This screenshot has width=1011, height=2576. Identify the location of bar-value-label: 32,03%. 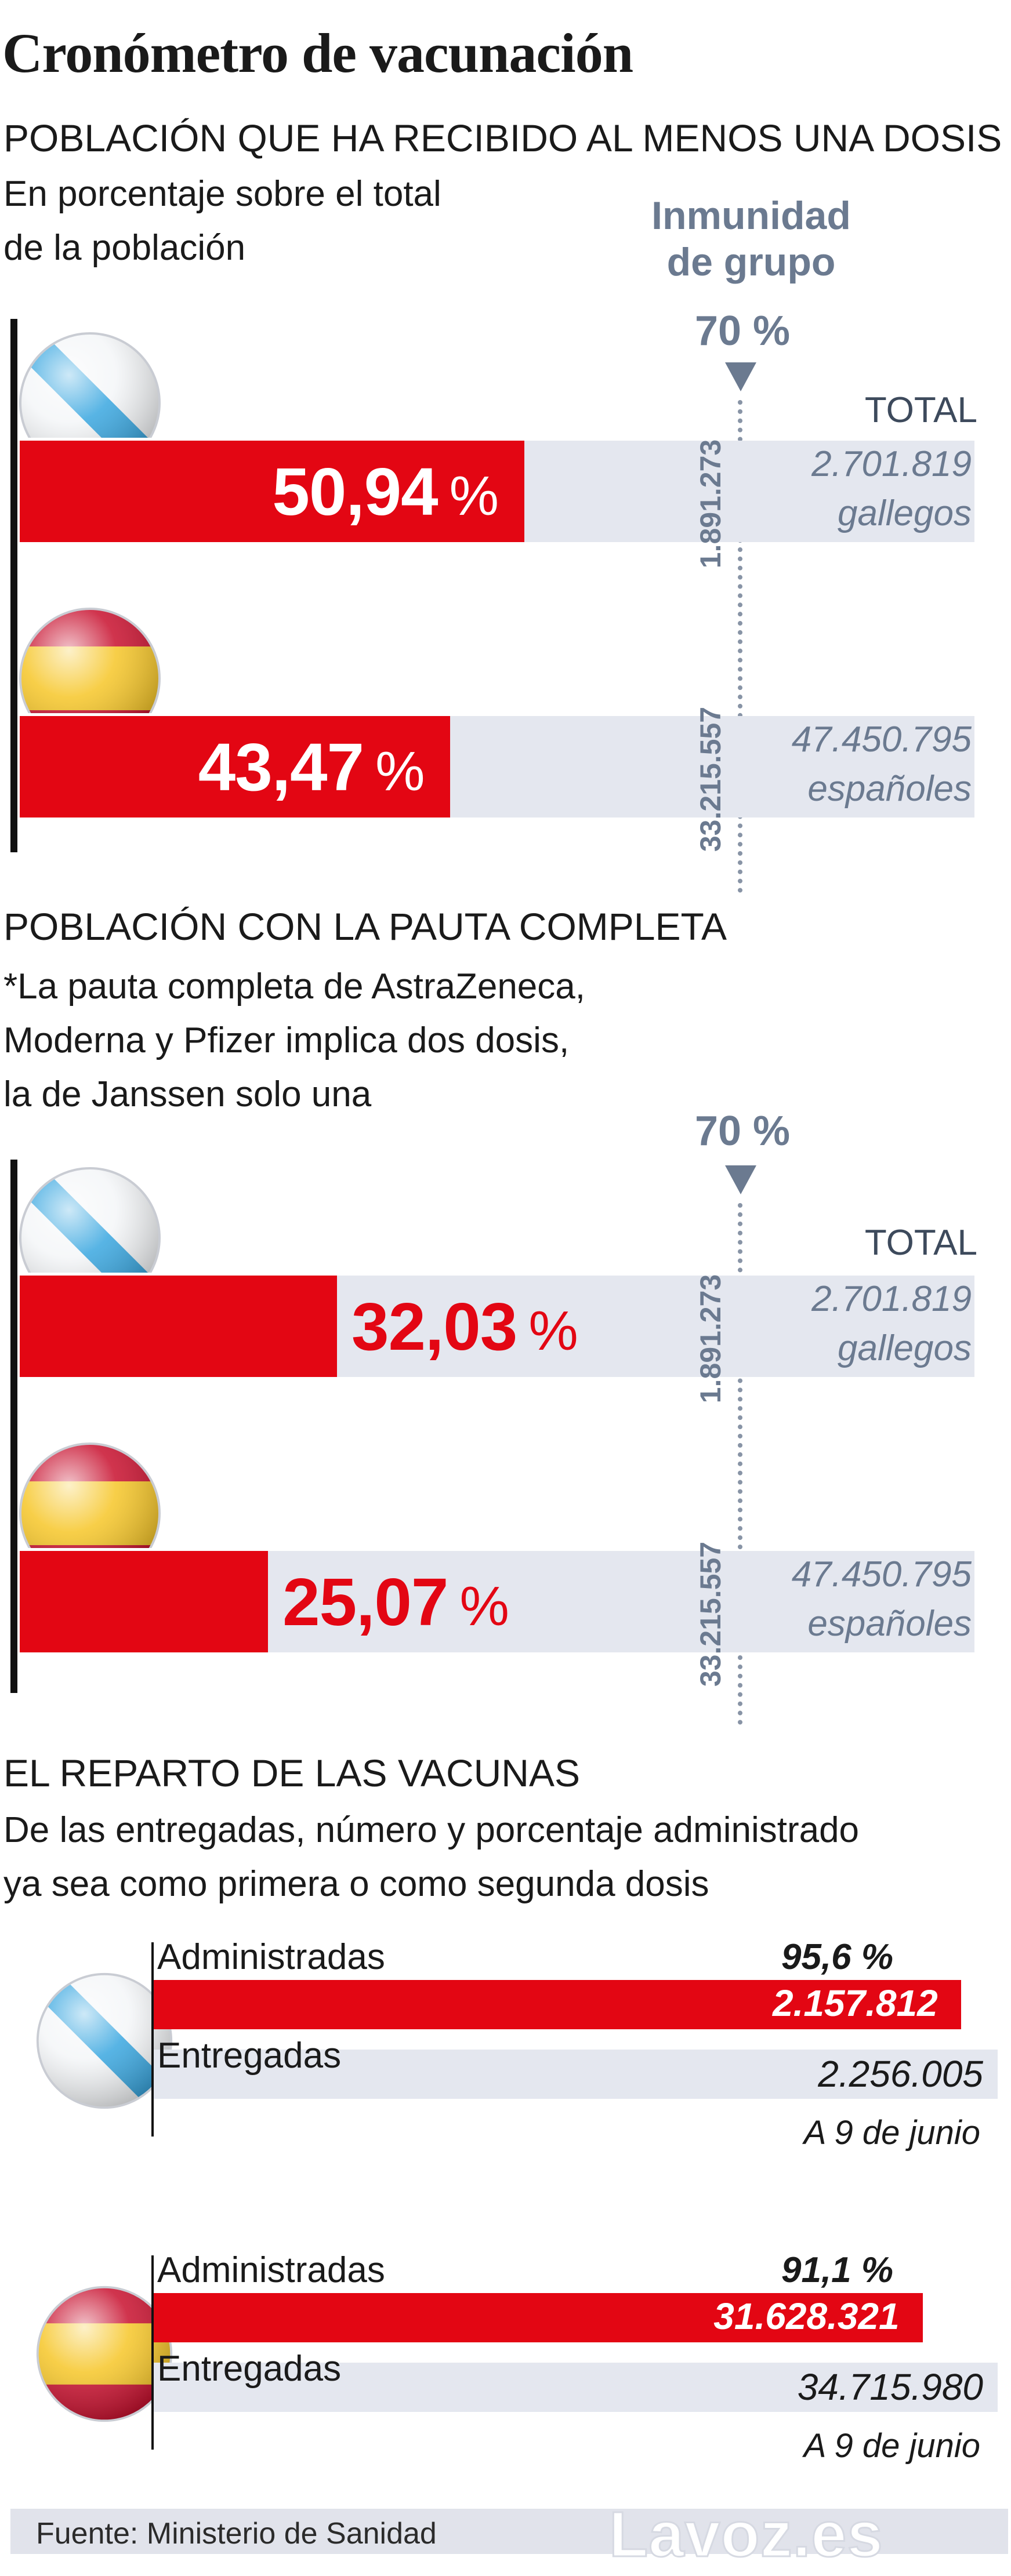
(465, 1329).